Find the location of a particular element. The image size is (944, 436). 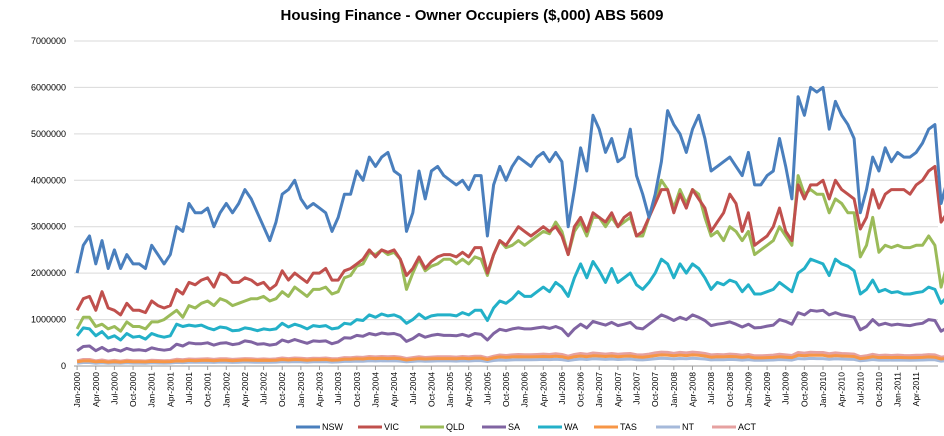

y-tick-label: 2000000 is located at coordinates (48, 273).